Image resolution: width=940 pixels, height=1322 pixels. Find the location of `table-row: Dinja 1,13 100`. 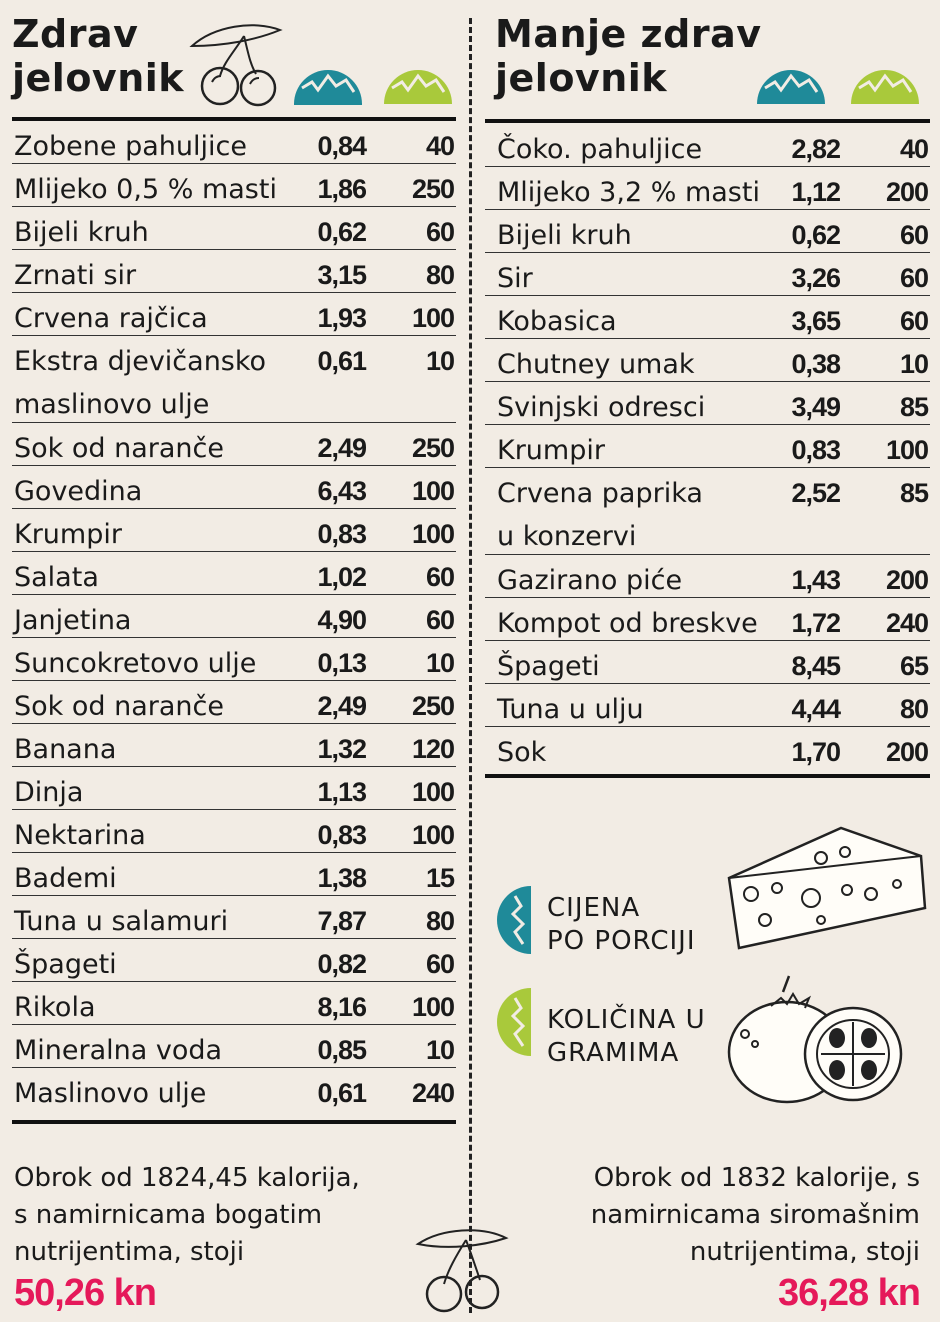

table-row: Dinja 1,13 100 is located at coordinates (234, 788).